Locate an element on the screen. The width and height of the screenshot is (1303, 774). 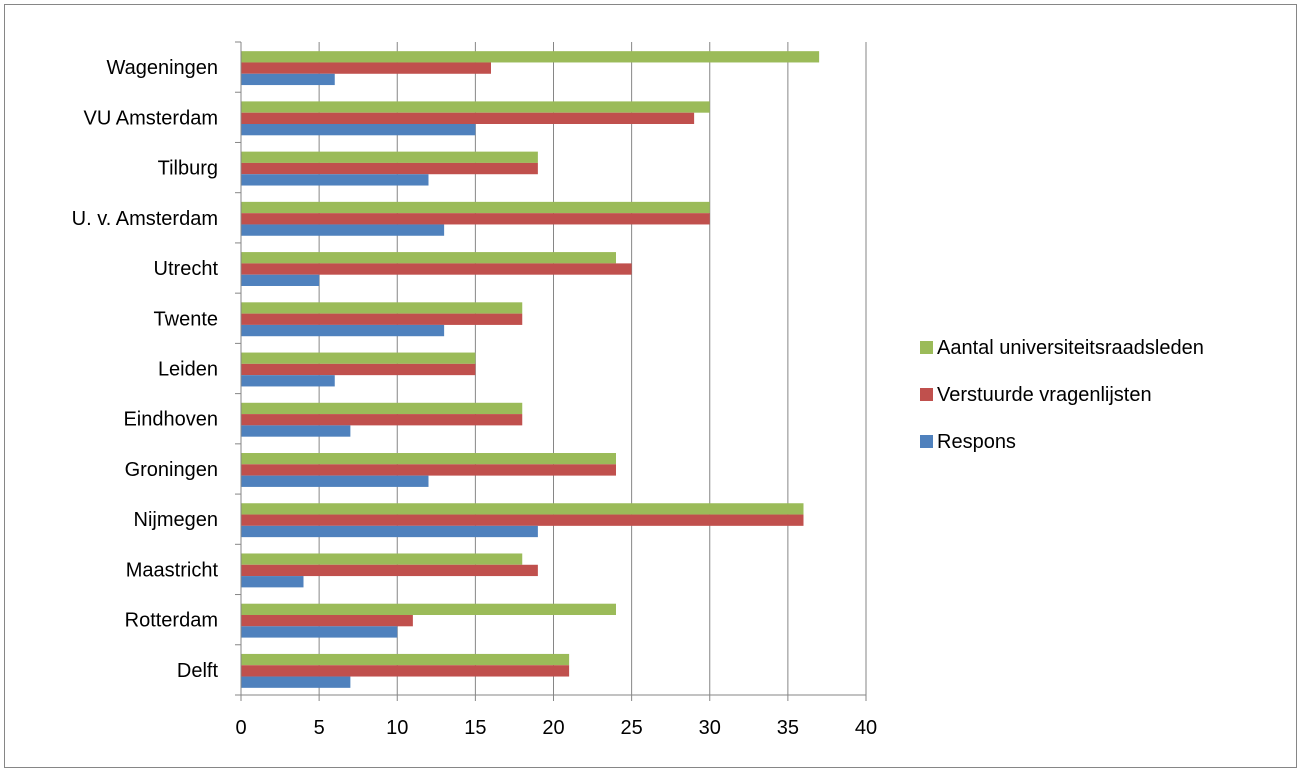
category-label: Rotterdam is located at coordinates (171, 621).